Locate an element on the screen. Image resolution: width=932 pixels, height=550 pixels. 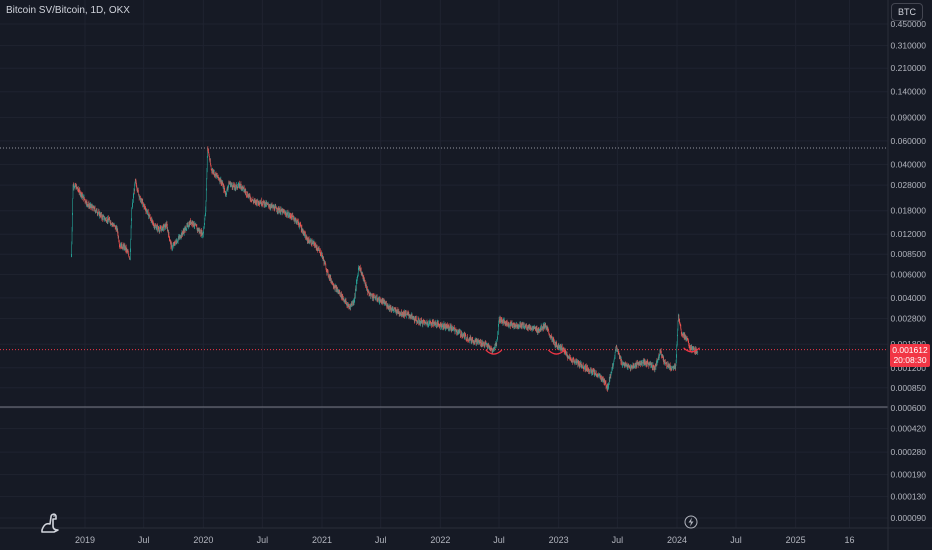
x-tick-label: 2020 is located at coordinates (203, 540).